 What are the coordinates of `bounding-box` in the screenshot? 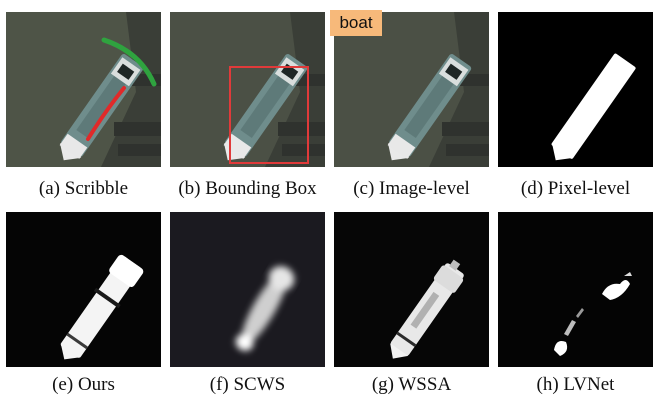 It's located at (269, 115).